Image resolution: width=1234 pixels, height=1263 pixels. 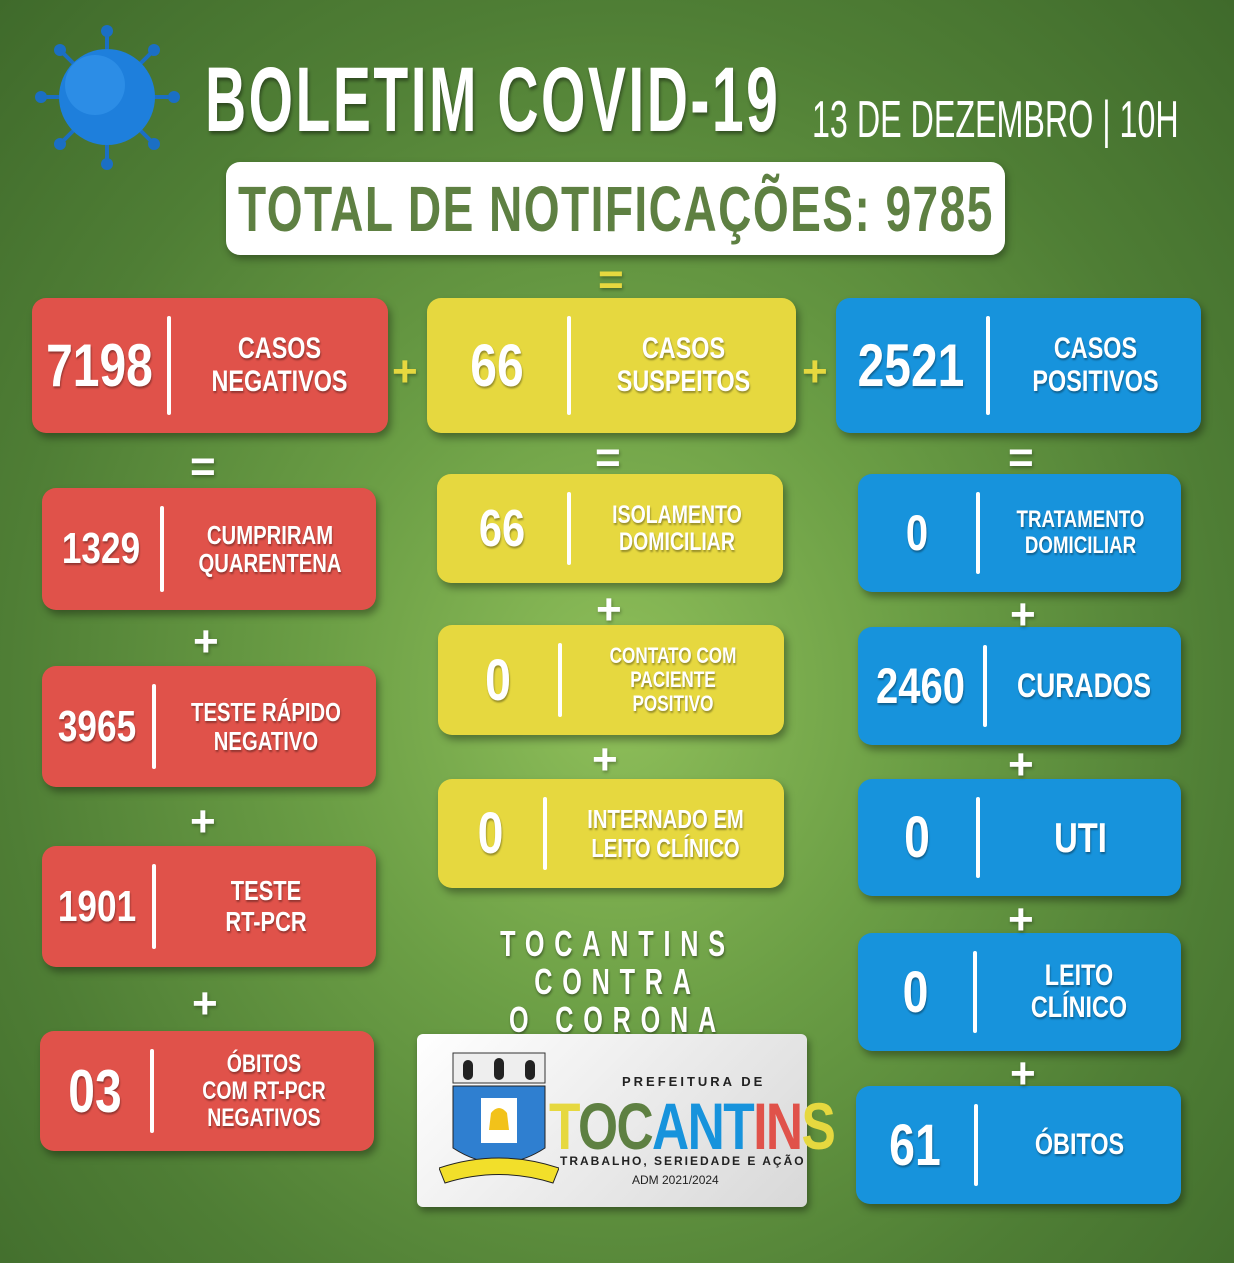 I want to click on card-obitos-negativos: 03 ÓBITOS COM RT-PCR NEGATIVOS, so click(x=207, y=1091).